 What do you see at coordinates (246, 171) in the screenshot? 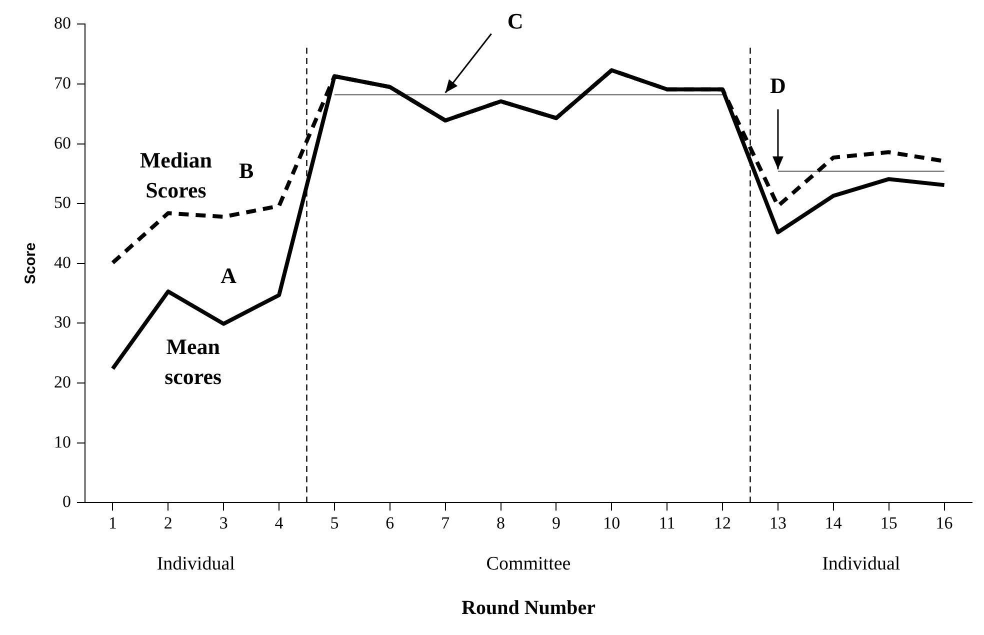
I see `annotation: B` at bounding box center [246, 171].